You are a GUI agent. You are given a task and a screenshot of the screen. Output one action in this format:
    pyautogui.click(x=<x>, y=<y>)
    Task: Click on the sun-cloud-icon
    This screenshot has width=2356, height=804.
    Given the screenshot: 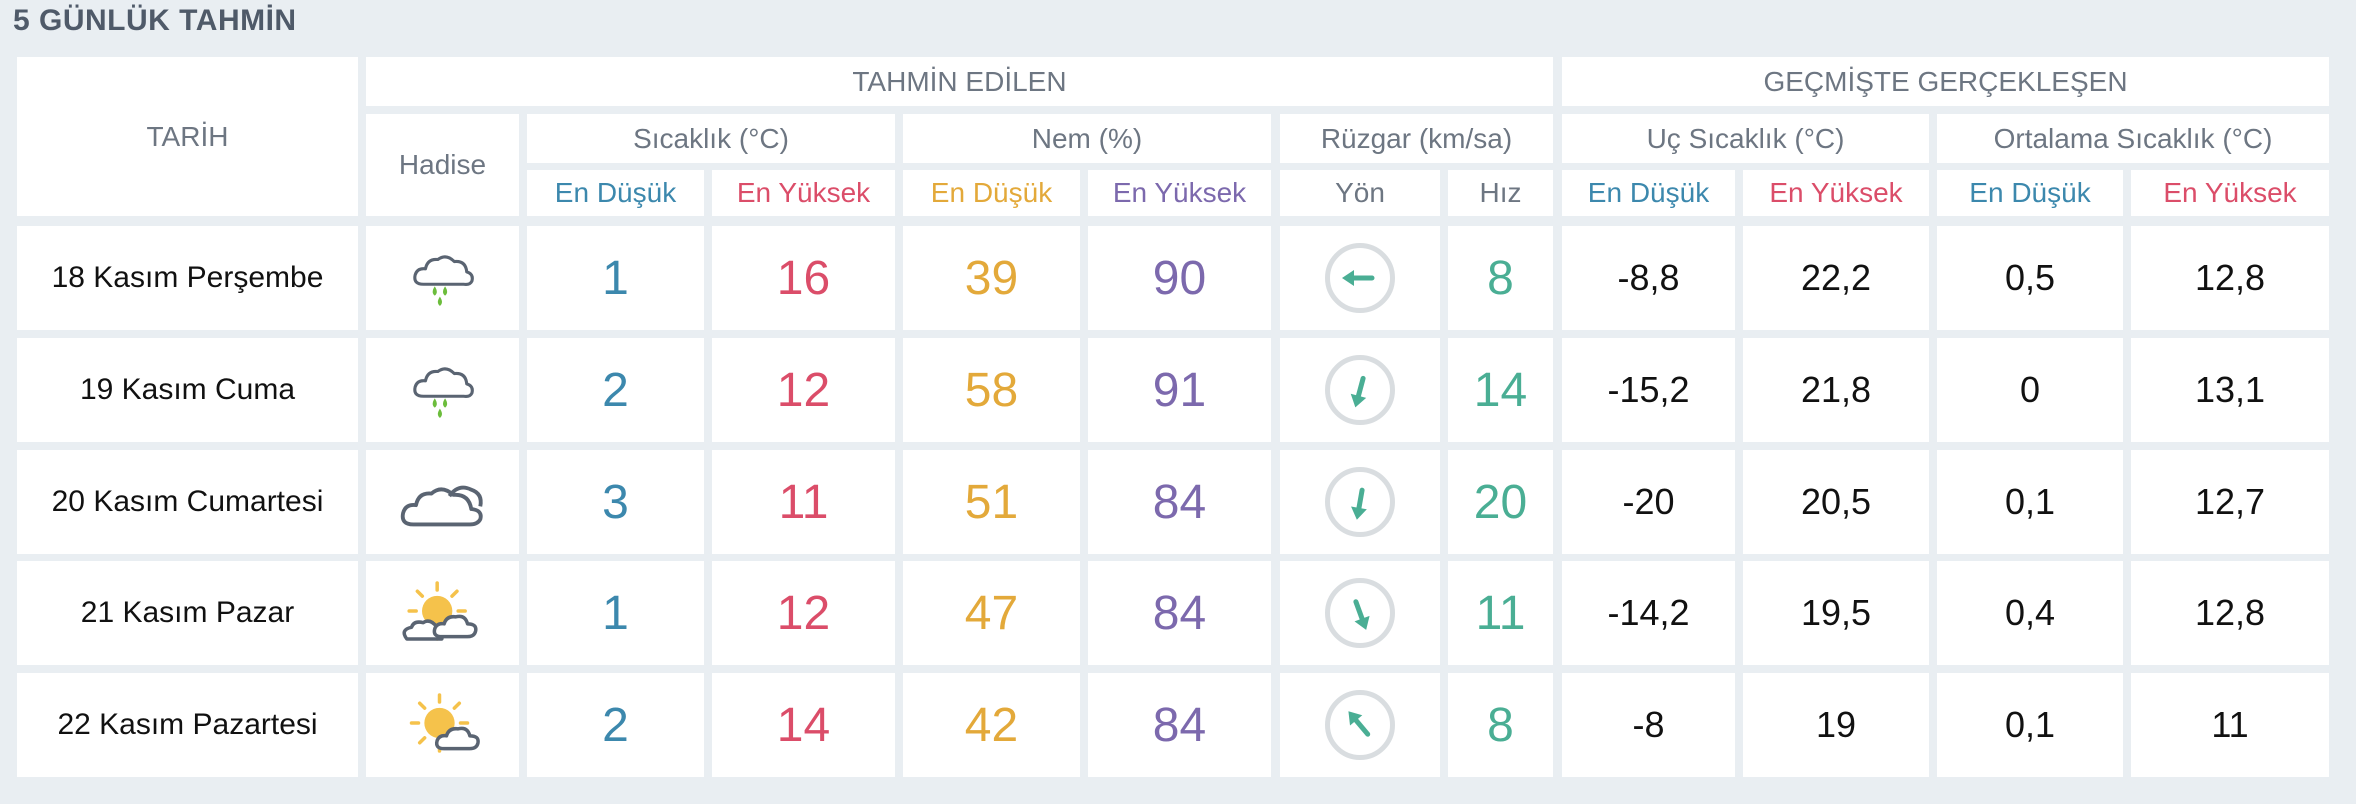 What is the action you would take?
    pyautogui.click(x=443, y=725)
    